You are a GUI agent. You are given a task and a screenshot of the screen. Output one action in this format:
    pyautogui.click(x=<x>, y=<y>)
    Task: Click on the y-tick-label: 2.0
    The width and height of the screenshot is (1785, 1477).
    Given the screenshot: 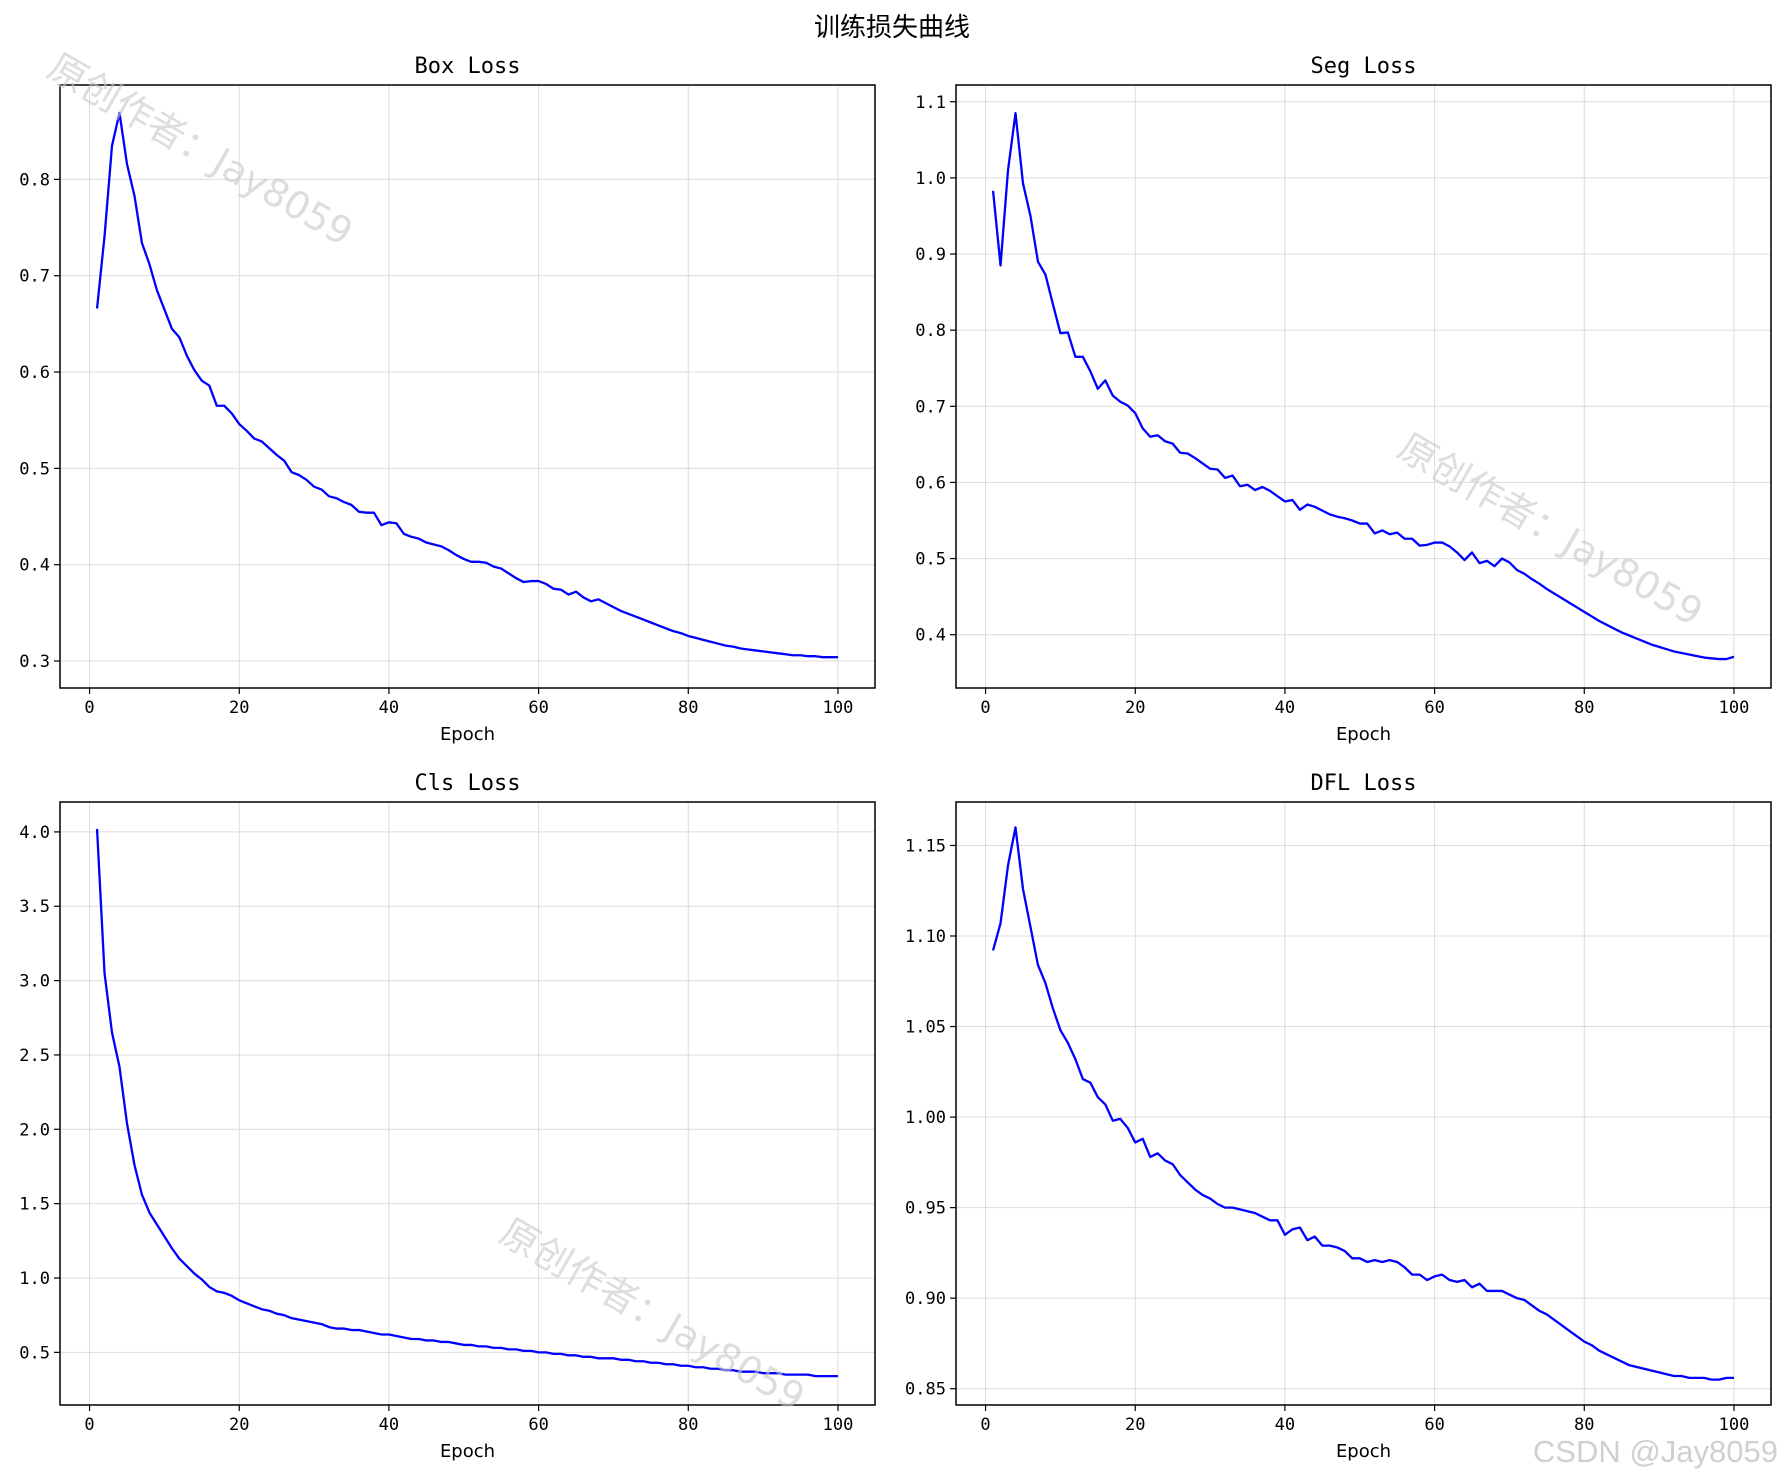 What is the action you would take?
    pyautogui.click(x=34, y=1130)
    